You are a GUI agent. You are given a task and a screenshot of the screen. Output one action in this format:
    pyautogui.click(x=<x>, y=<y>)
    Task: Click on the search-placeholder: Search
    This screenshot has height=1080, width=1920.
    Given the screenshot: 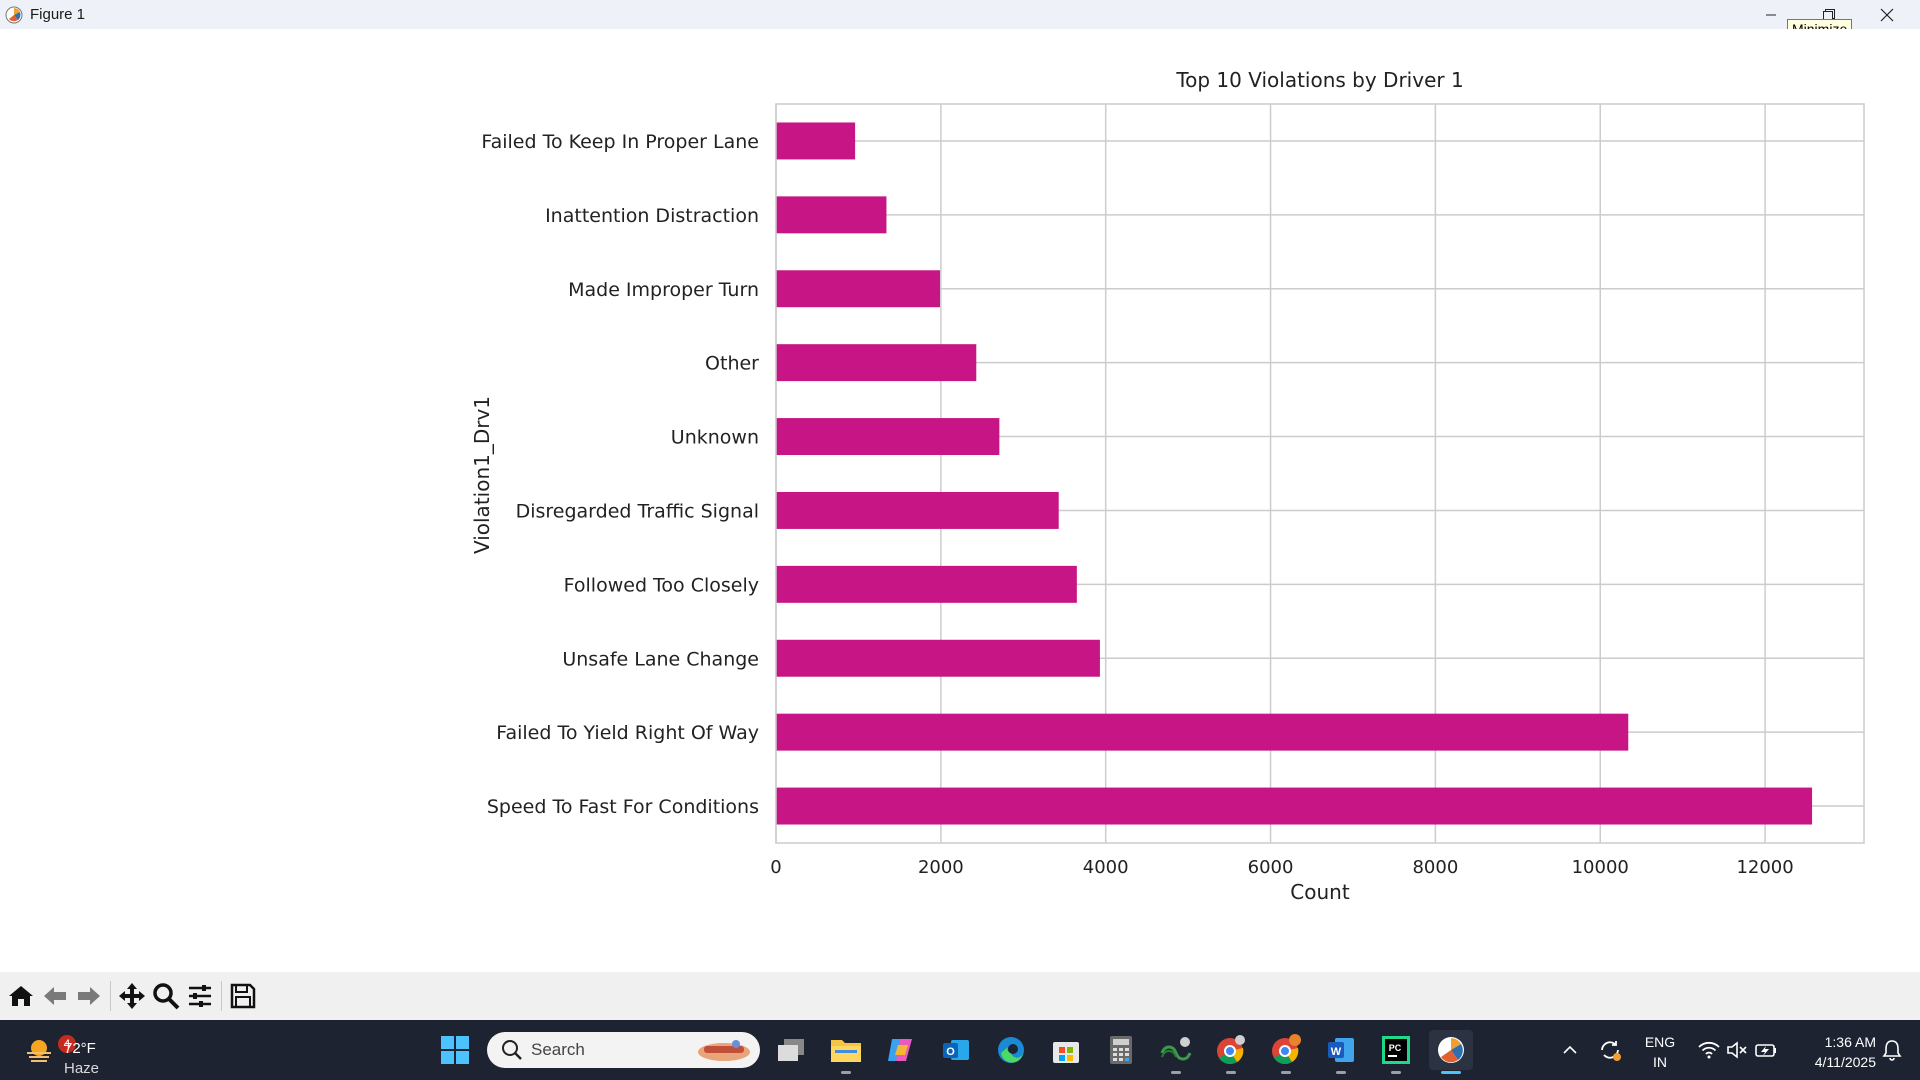 What is the action you would take?
    pyautogui.click(x=558, y=1049)
    